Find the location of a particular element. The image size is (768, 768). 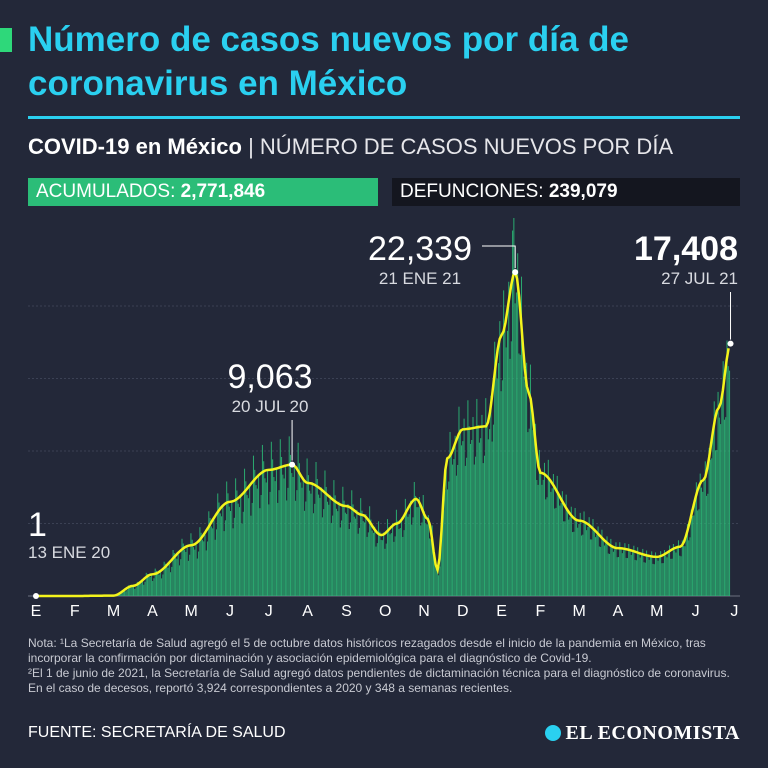

annotation-dot is located at coordinates (730, 343).